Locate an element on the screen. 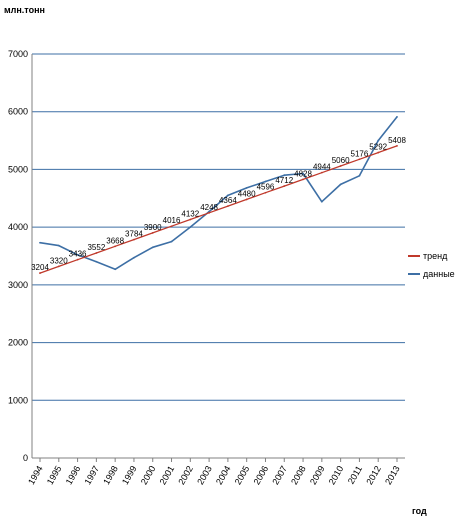  data-label: 3900 is located at coordinates (153, 227).